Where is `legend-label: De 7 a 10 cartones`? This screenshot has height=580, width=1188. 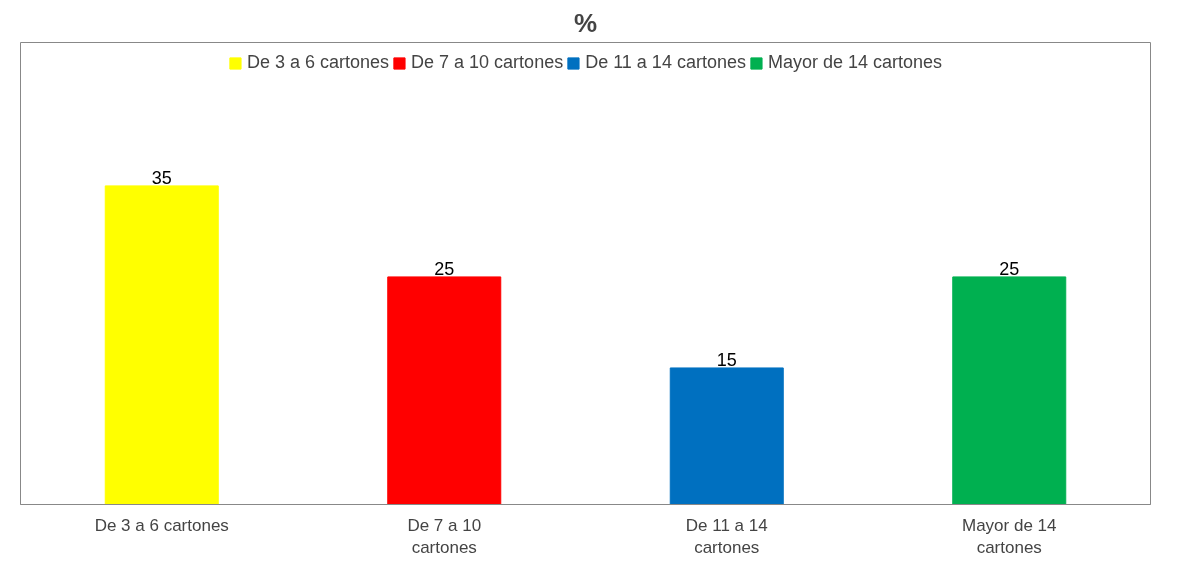 legend-label: De 7 a 10 cartones is located at coordinates (487, 62).